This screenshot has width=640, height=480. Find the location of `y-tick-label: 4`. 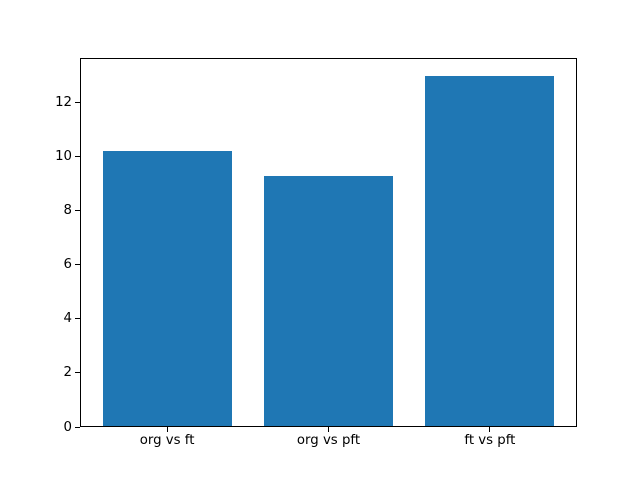

y-tick-label: 4 is located at coordinates (67, 319).